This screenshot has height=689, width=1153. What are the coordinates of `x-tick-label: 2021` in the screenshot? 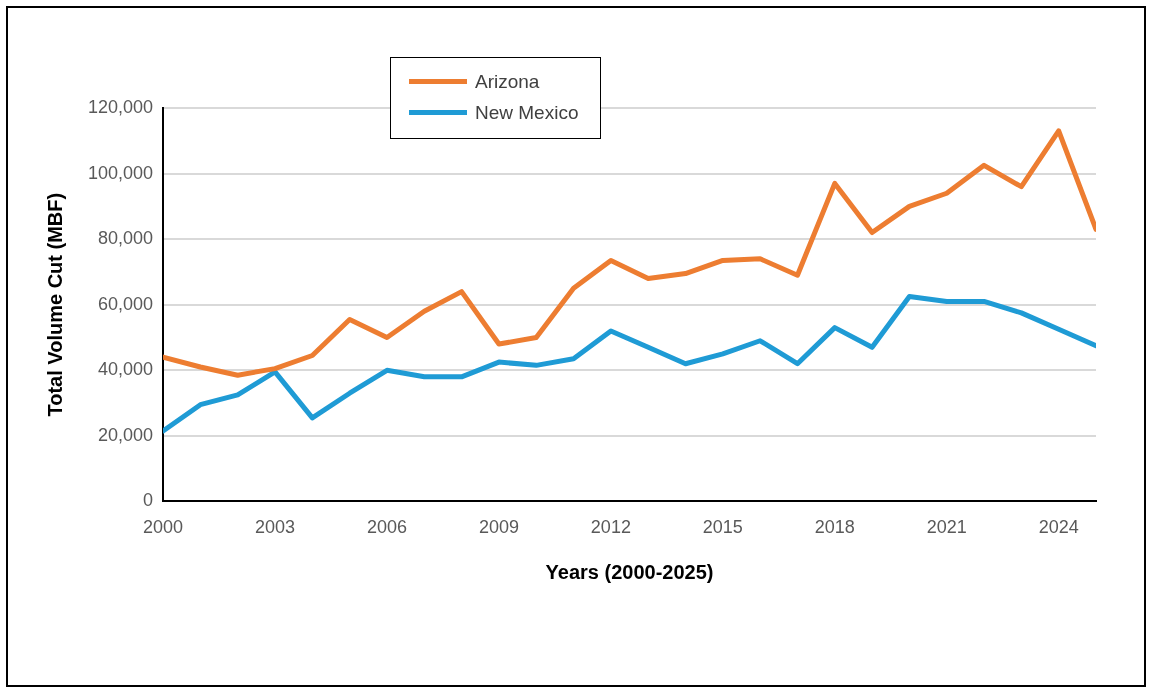 It's located at (946, 527).